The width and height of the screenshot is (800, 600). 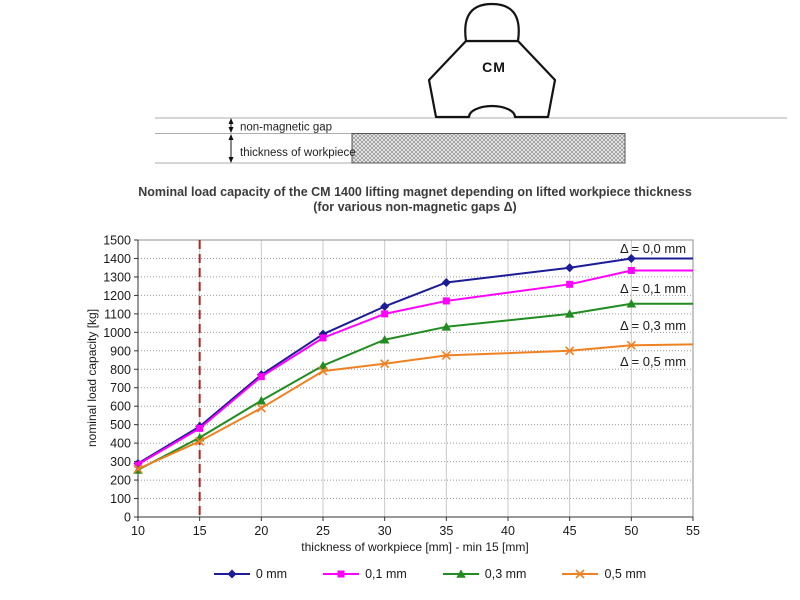 What do you see at coordinates (298, 153) in the screenshot?
I see `workpiece-label: thickness of workpiece` at bounding box center [298, 153].